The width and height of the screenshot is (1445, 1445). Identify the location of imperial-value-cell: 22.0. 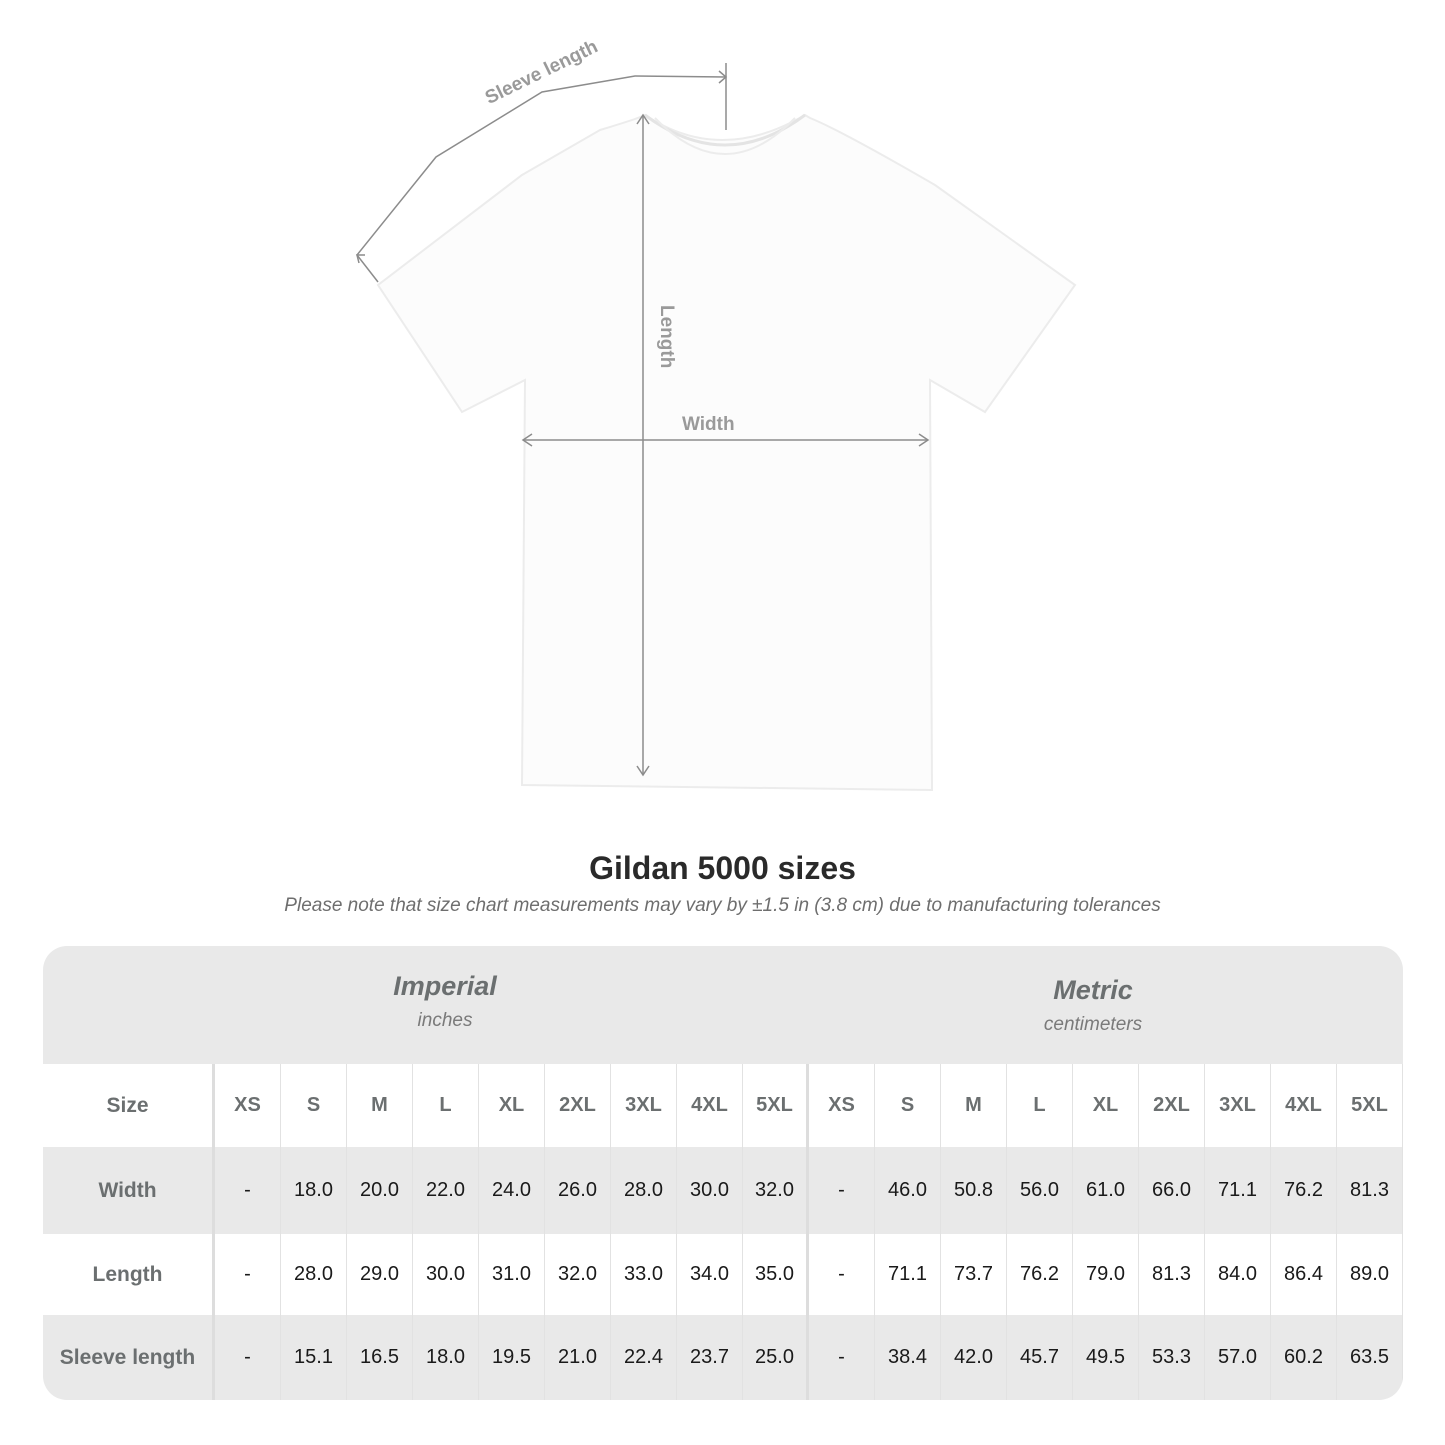
(446, 1190).